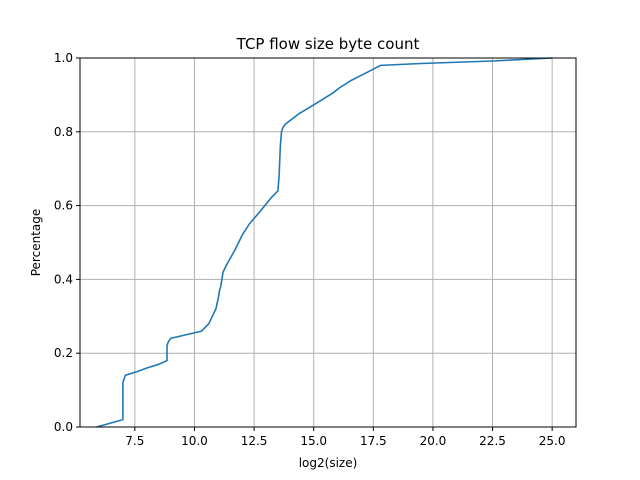  Describe the element at coordinates (63, 427) in the screenshot. I see `y-tick-label: 0.0` at that location.